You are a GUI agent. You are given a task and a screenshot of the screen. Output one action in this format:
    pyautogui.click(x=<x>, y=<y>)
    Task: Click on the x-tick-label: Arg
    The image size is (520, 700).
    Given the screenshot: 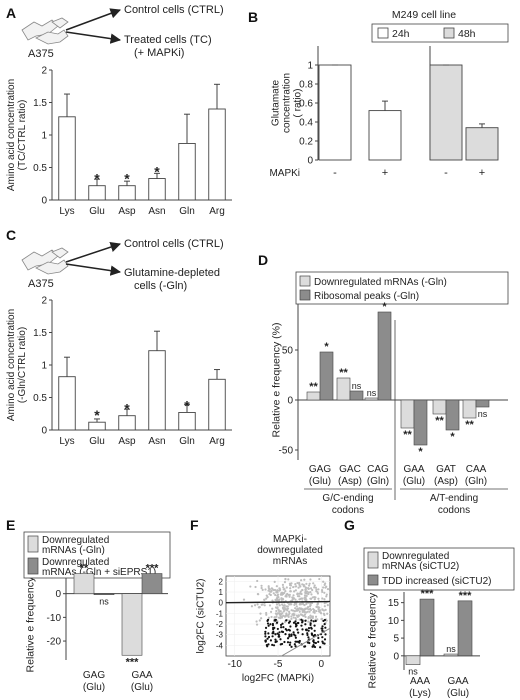 What is the action you would take?
    pyautogui.click(x=217, y=441)
    